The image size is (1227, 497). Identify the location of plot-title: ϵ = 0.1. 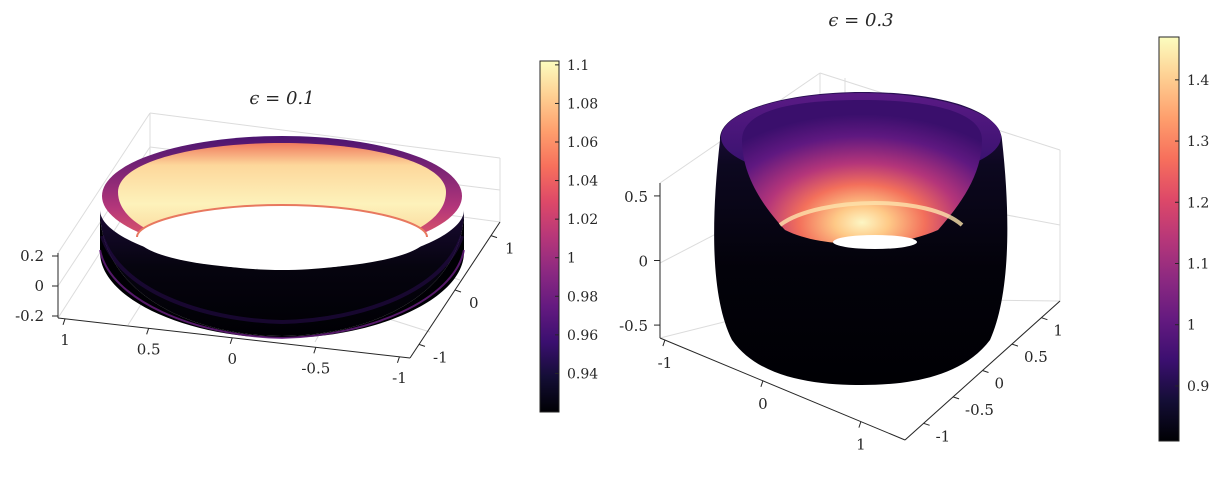
(281, 98).